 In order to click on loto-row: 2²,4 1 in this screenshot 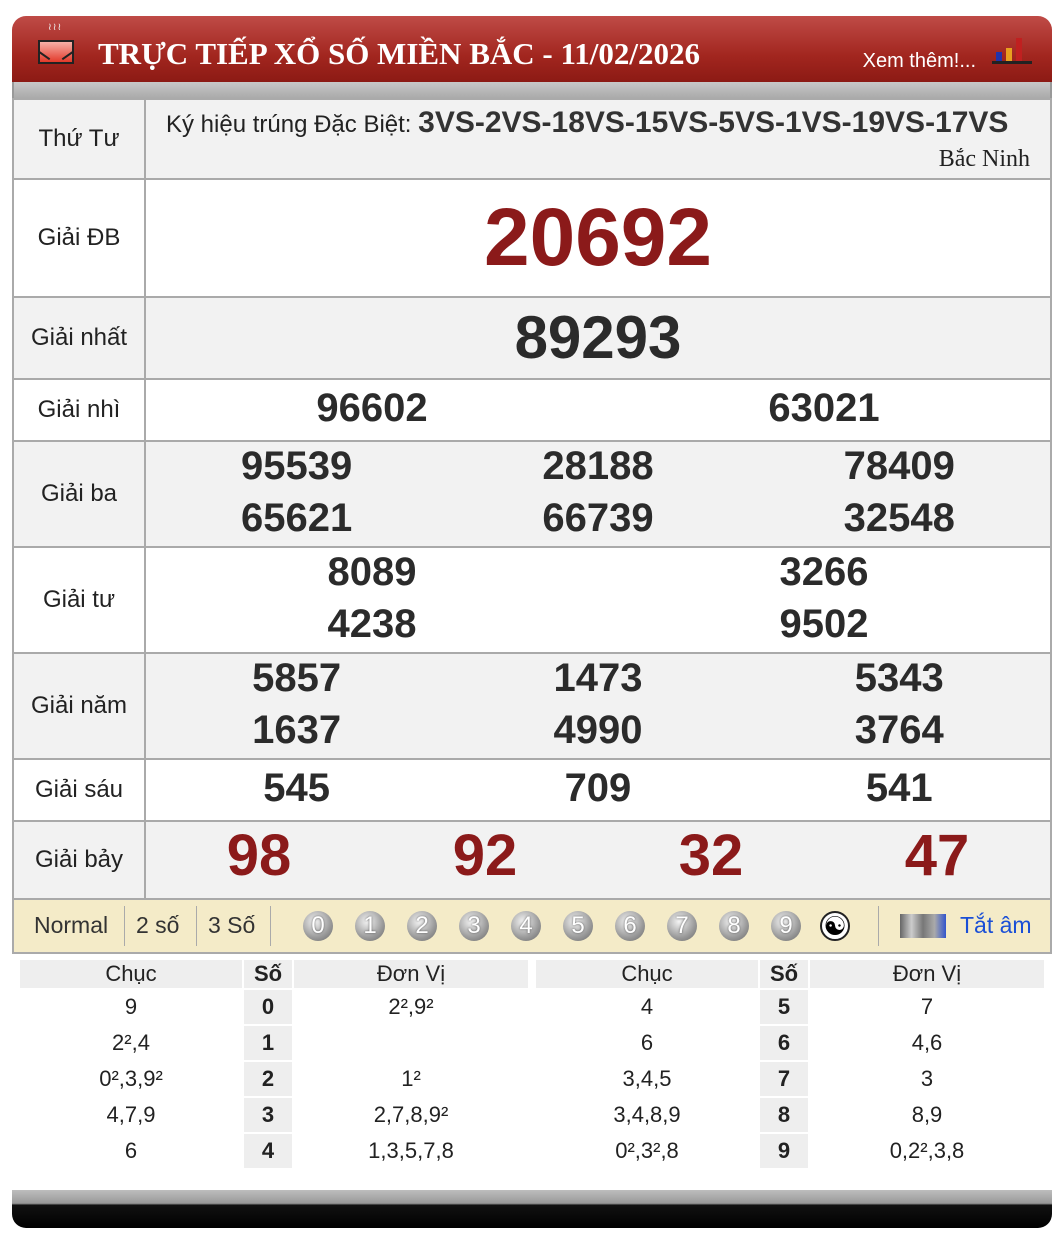, I will do `click(274, 1043)`.